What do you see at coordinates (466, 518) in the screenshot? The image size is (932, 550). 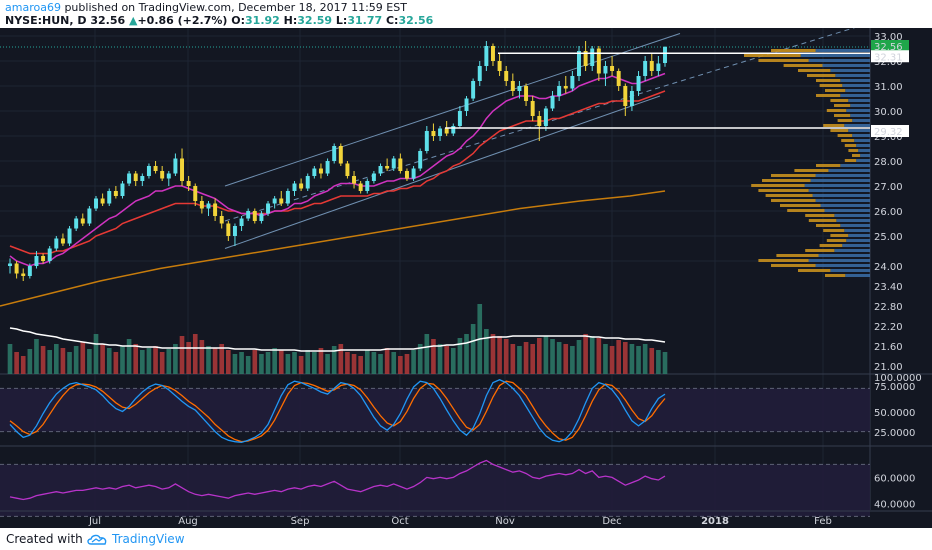 I see `time-axis: Jul Aug Sep Oct Nov Dec 2018 Feb` at bounding box center [466, 518].